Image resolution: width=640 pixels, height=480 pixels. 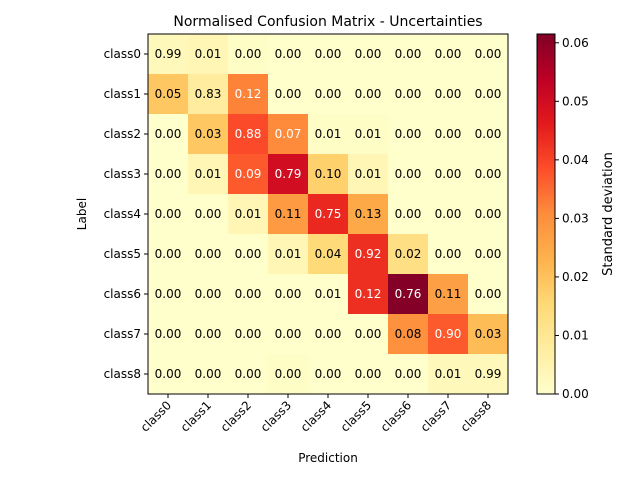 What do you see at coordinates (575, 277) in the screenshot?
I see `colorbar-tick-label: 0.02` at bounding box center [575, 277].